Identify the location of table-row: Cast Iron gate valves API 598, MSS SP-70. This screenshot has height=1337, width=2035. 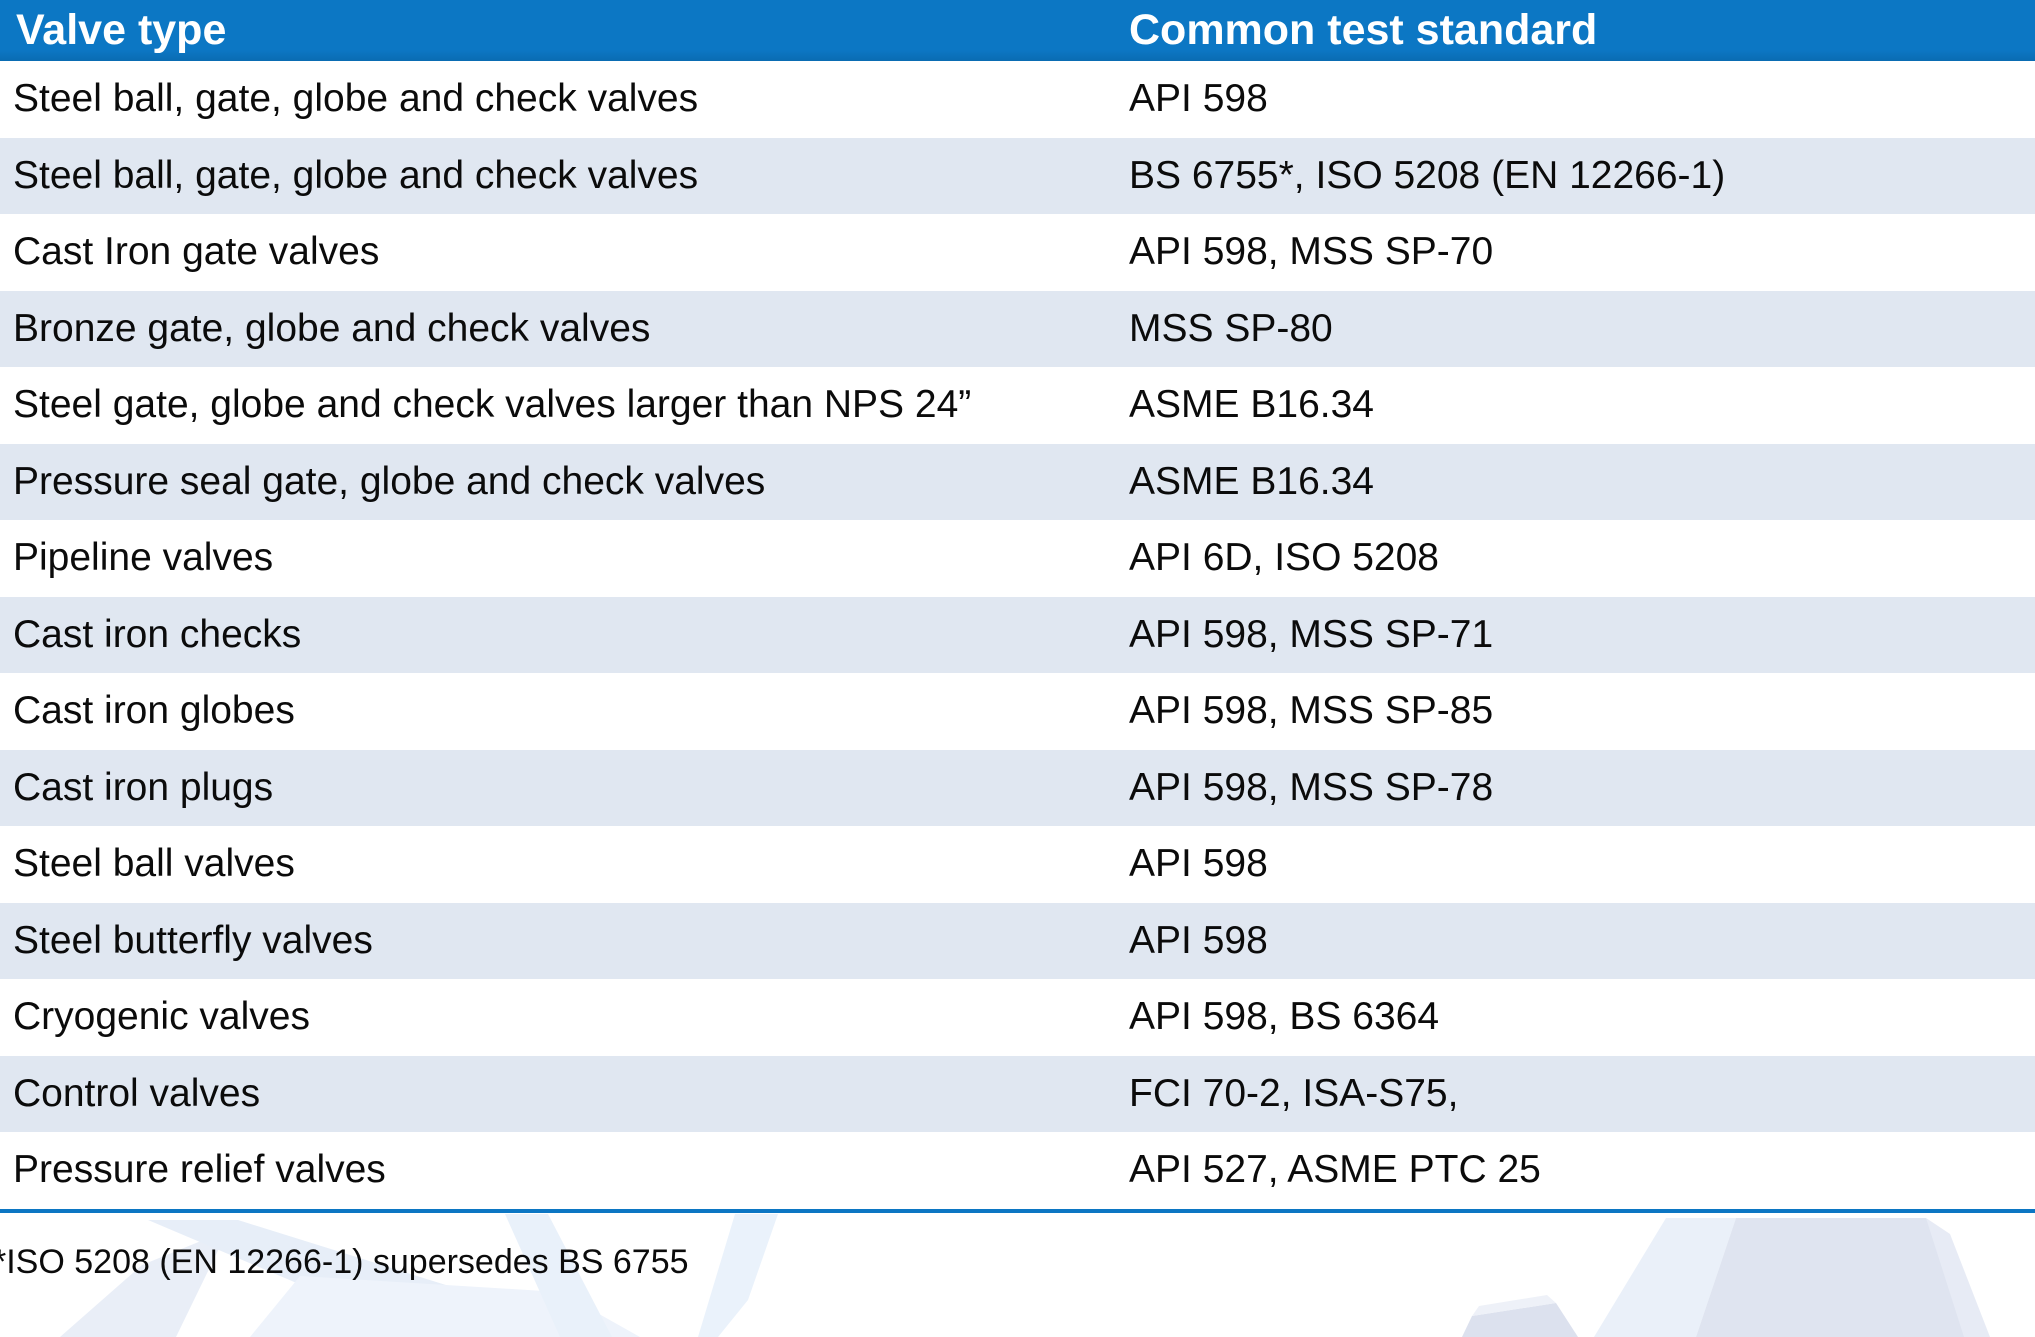
(1017, 252).